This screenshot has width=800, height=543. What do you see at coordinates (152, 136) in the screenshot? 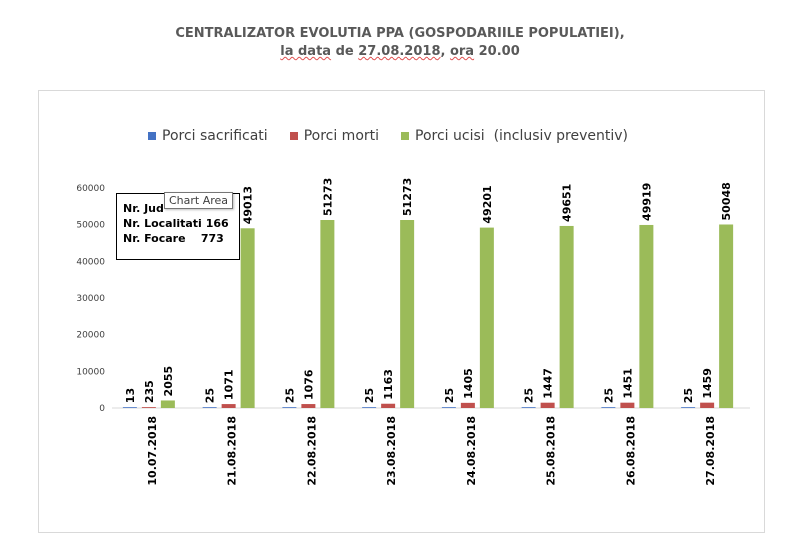
I see `legend-swatch-blue` at bounding box center [152, 136].